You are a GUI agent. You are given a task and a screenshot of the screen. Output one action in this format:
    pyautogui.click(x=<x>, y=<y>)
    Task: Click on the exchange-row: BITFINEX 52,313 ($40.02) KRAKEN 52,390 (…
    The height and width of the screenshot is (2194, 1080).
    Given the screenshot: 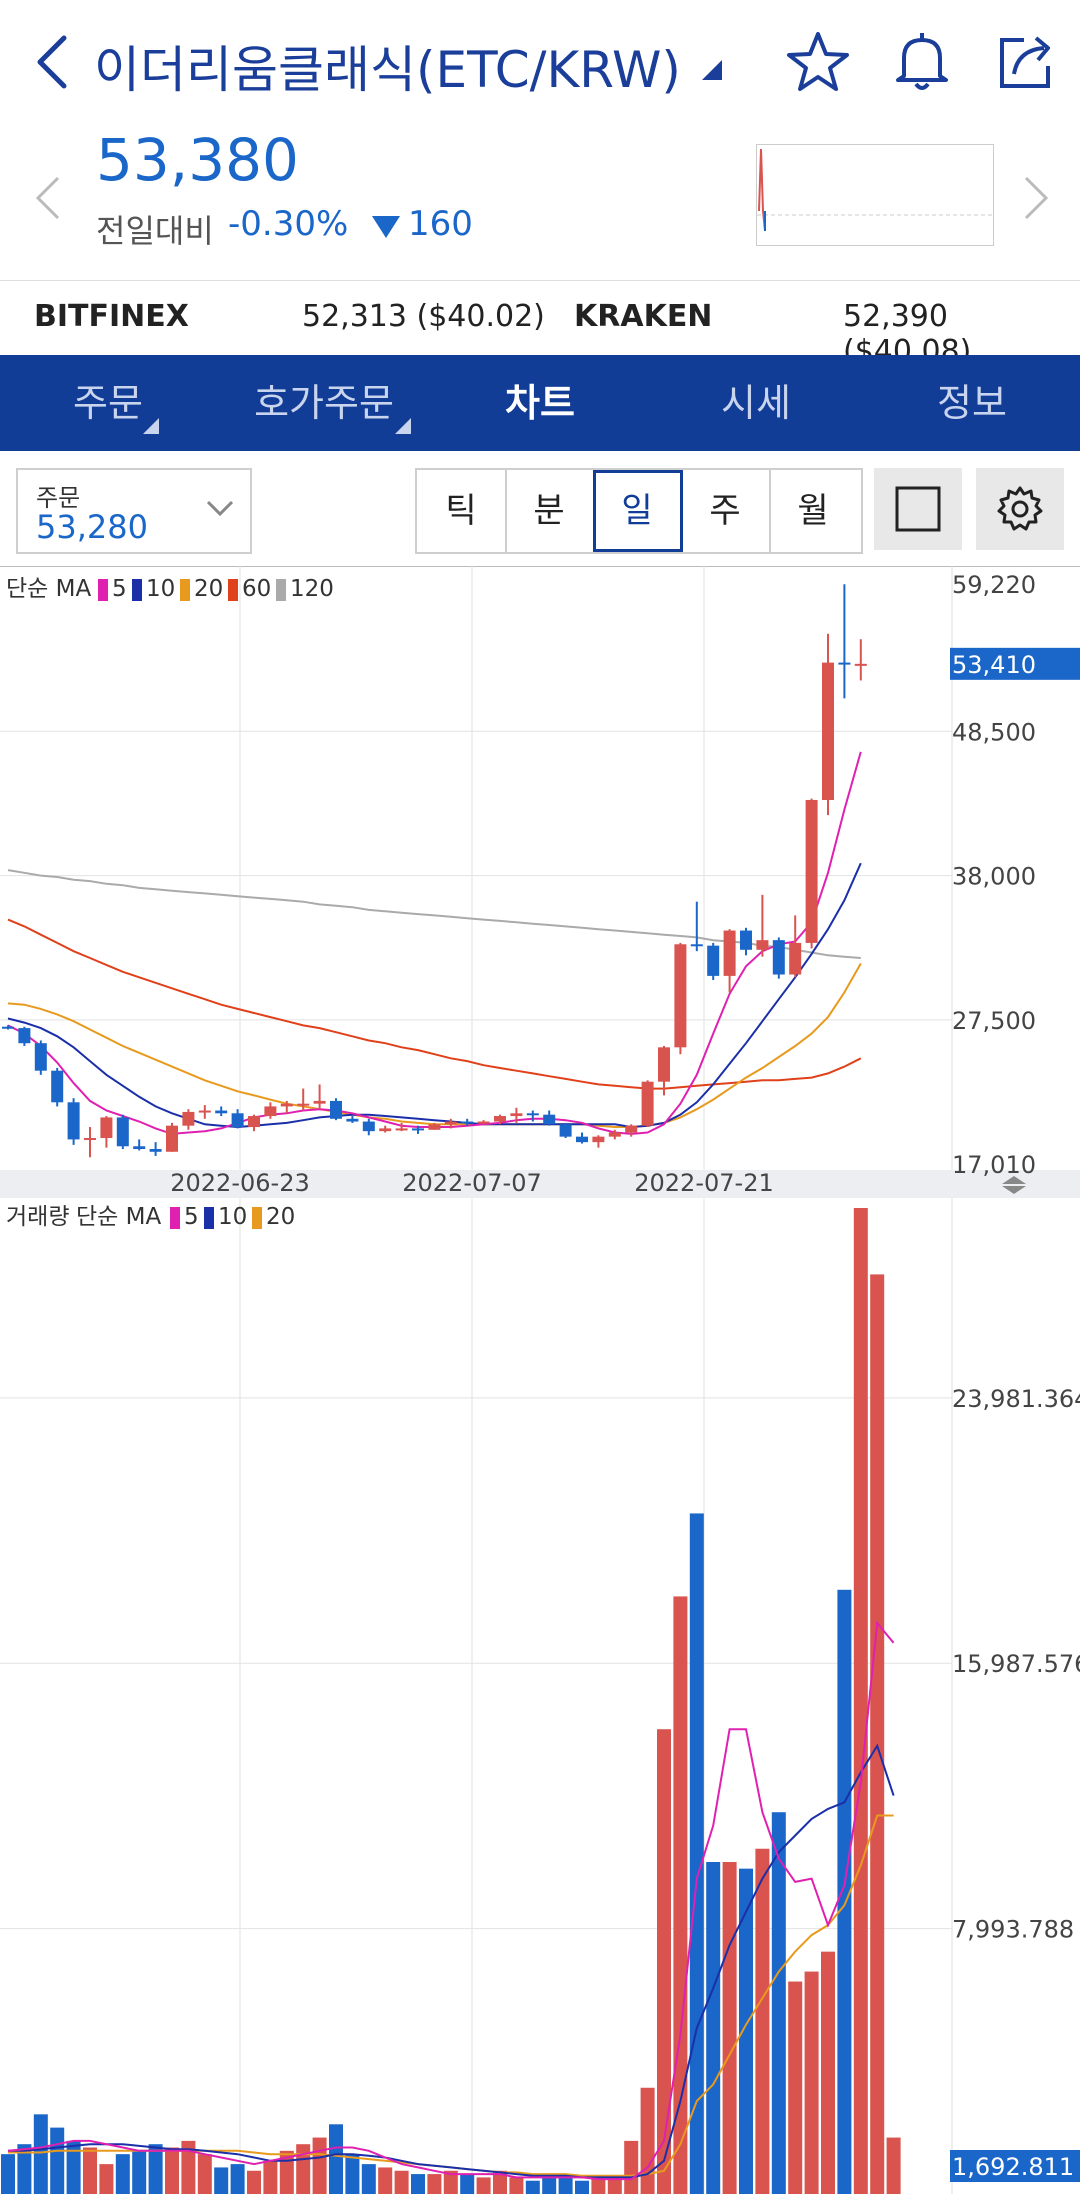 What is the action you would take?
    pyautogui.click(x=540, y=324)
    